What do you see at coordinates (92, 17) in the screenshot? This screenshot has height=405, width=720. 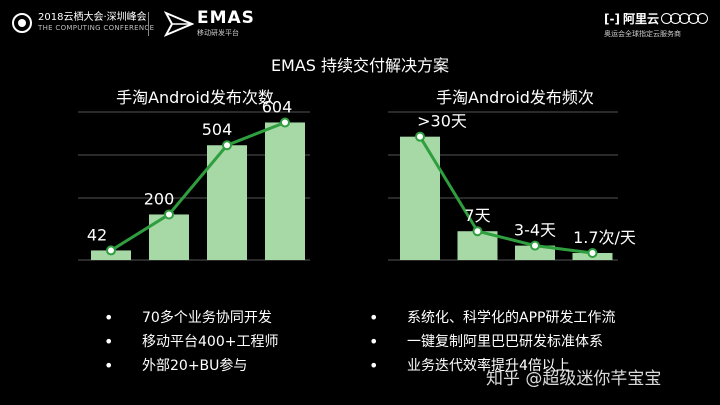 I see `event-name: 2018云栖大会·深圳峰会` at bounding box center [92, 17].